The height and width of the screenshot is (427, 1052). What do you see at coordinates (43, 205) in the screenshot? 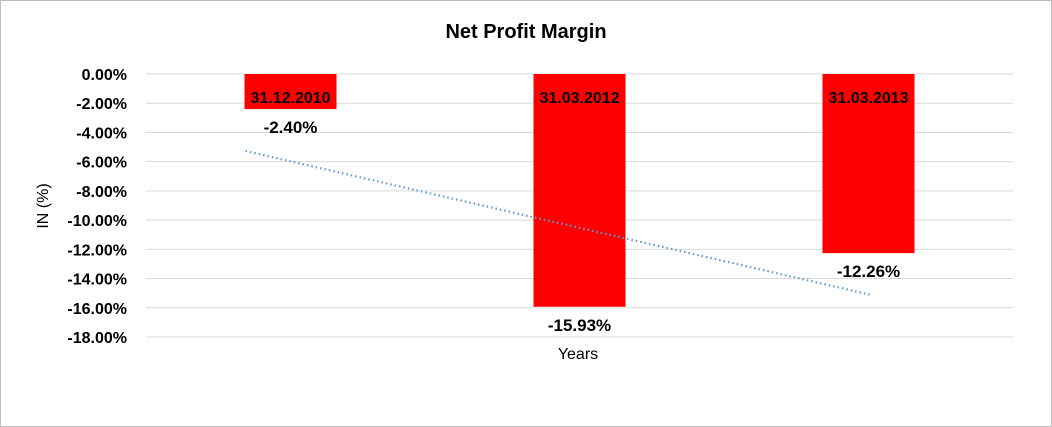
I see `y-axis-label: IN (%)` at bounding box center [43, 205].